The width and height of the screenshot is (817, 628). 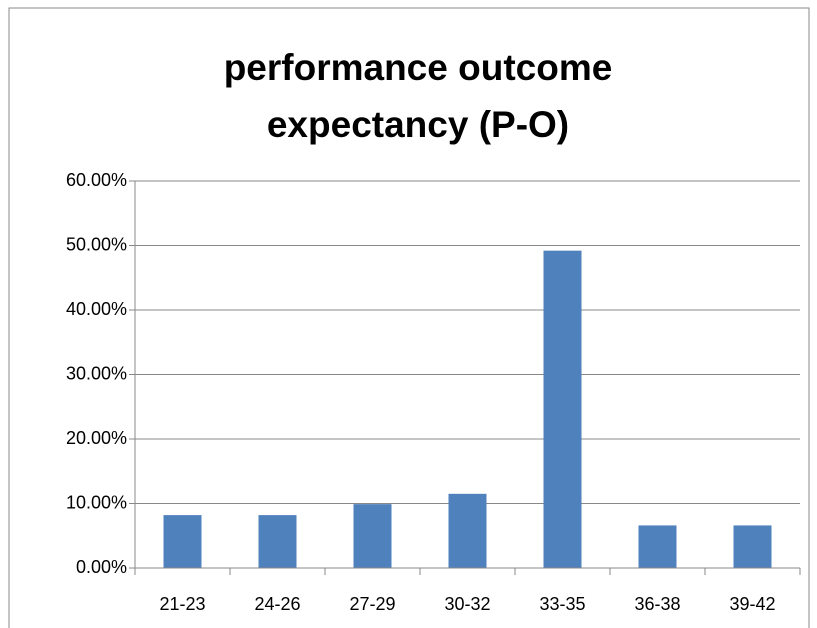 I want to click on x-tick-label: 21-23, so click(x=182, y=604).